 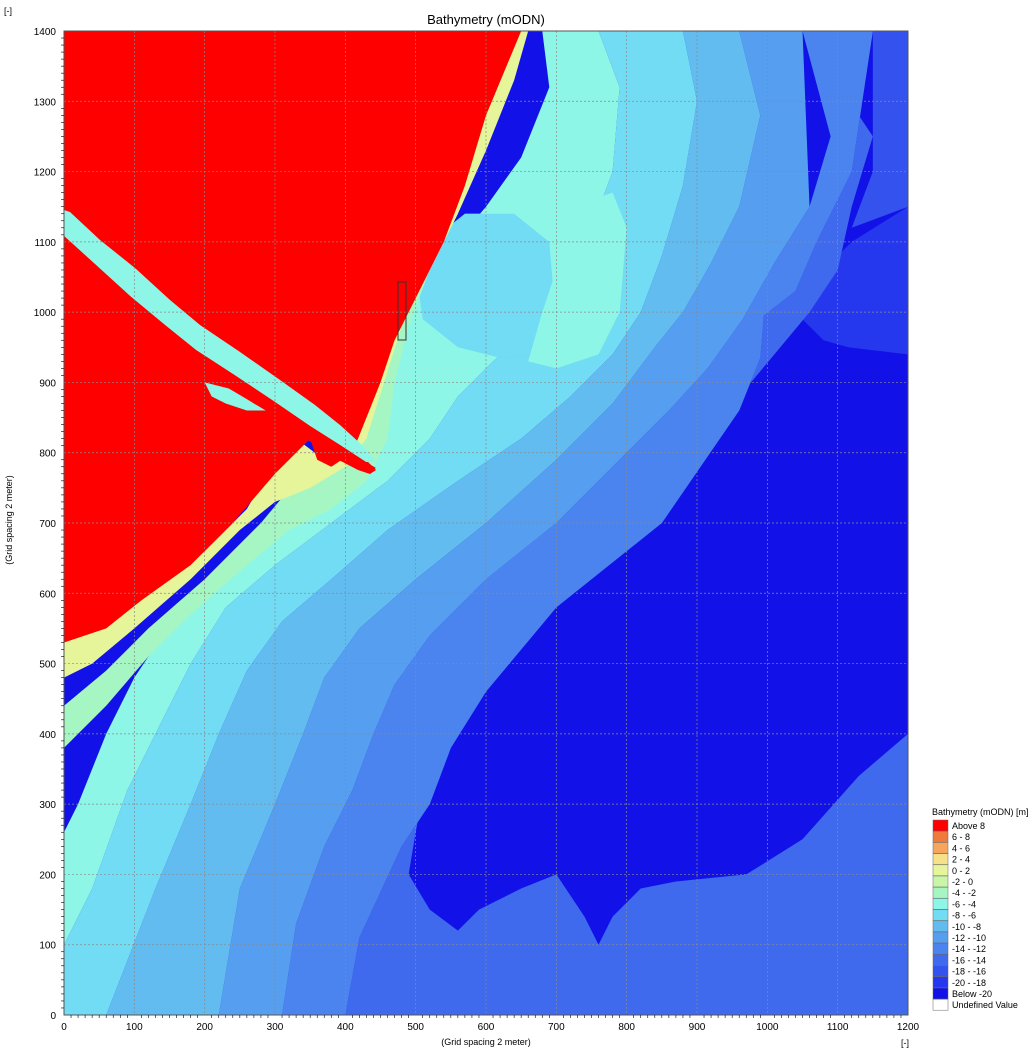 I want to click on y-tick-label: 1300, so click(x=45, y=102).